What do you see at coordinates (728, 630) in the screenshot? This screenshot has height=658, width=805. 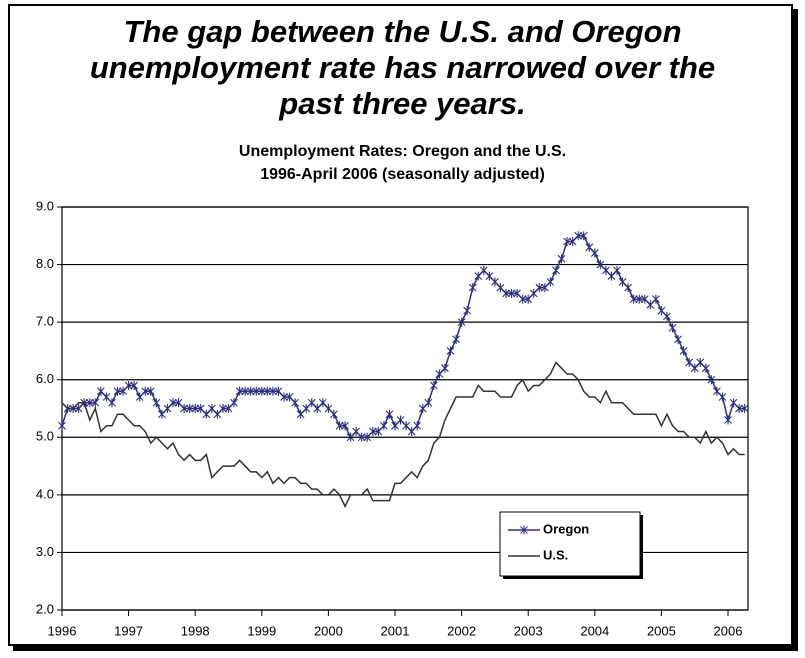 I see `x-tick-label: 2006` at bounding box center [728, 630].